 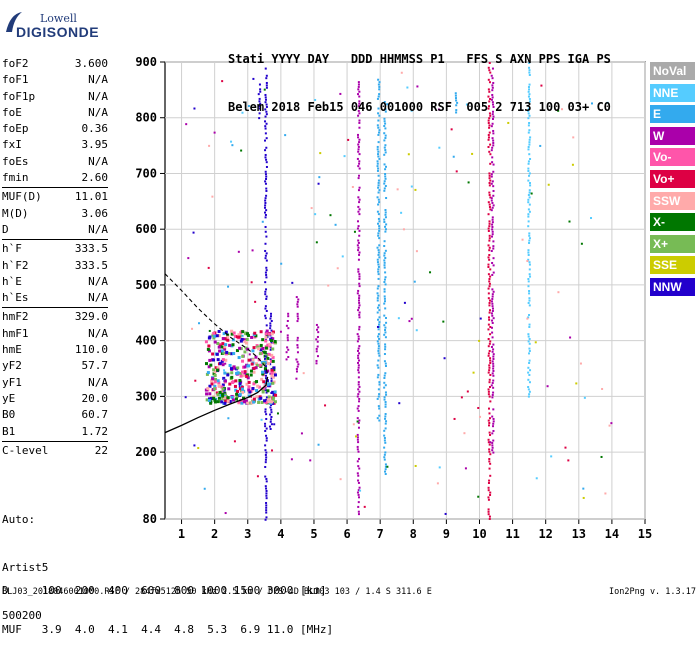 What do you see at coordinates (98, 281) in the screenshot?
I see `param-value: N/A` at bounding box center [98, 281].